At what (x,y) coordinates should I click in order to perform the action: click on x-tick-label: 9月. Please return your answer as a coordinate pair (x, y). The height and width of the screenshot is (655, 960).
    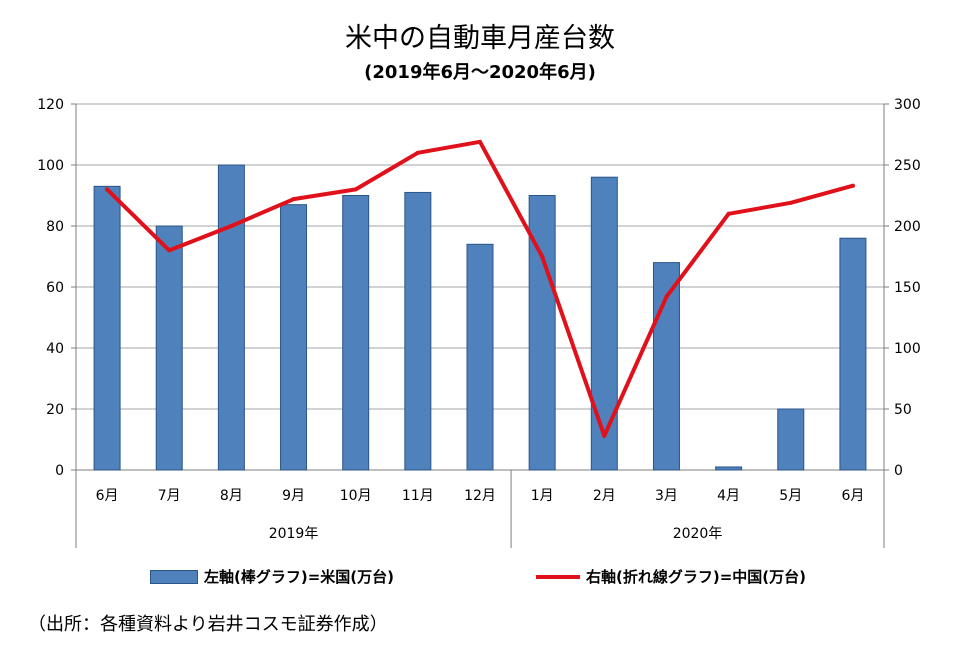
    Looking at the image, I should click on (293, 496).